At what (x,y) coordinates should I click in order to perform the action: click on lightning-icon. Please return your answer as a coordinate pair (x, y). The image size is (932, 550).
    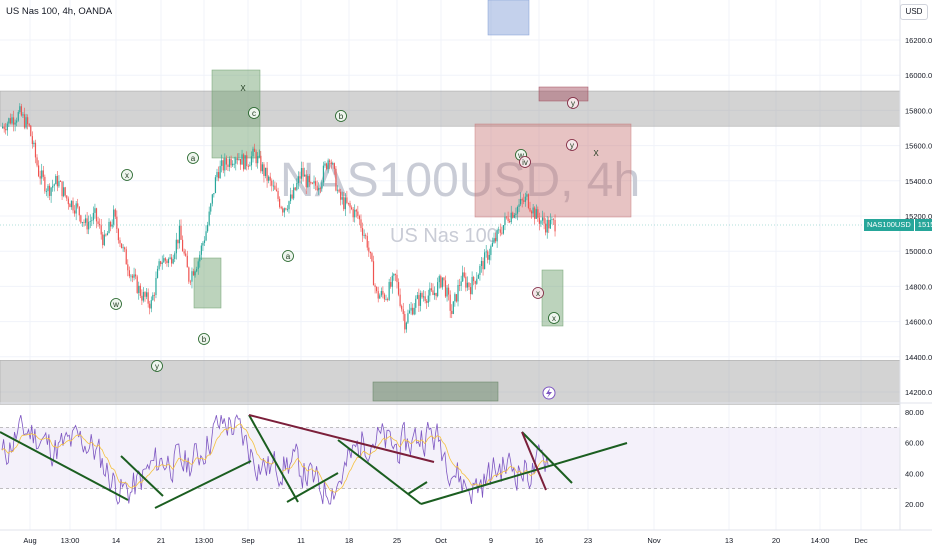
    Looking at the image, I should click on (549, 393).